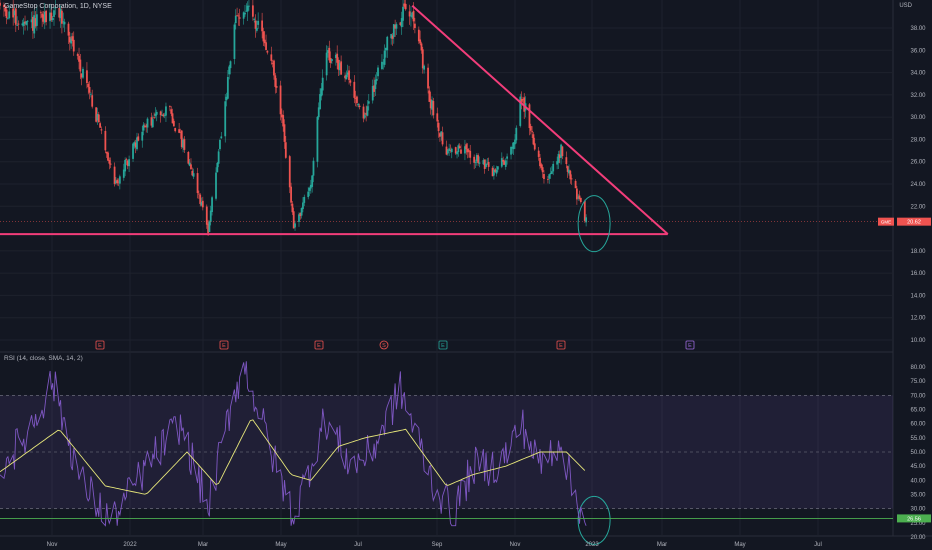 This screenshot has width=932, height=550. What do you see at coordinates (918, 481) in the screenshot?
I see `rsi-tick-label: 40.00` at bounding box center [918, 481].